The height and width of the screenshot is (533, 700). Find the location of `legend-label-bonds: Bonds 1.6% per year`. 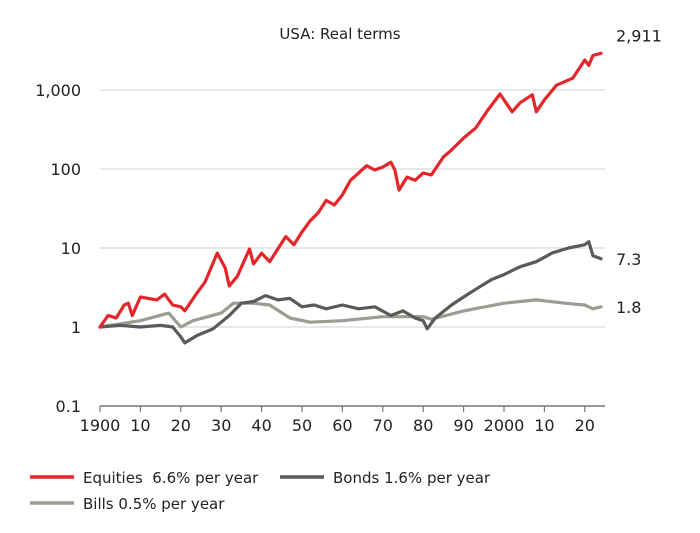

legend-label-bonds: Bonds 1.6% per year is located at coordinates (412, 478).